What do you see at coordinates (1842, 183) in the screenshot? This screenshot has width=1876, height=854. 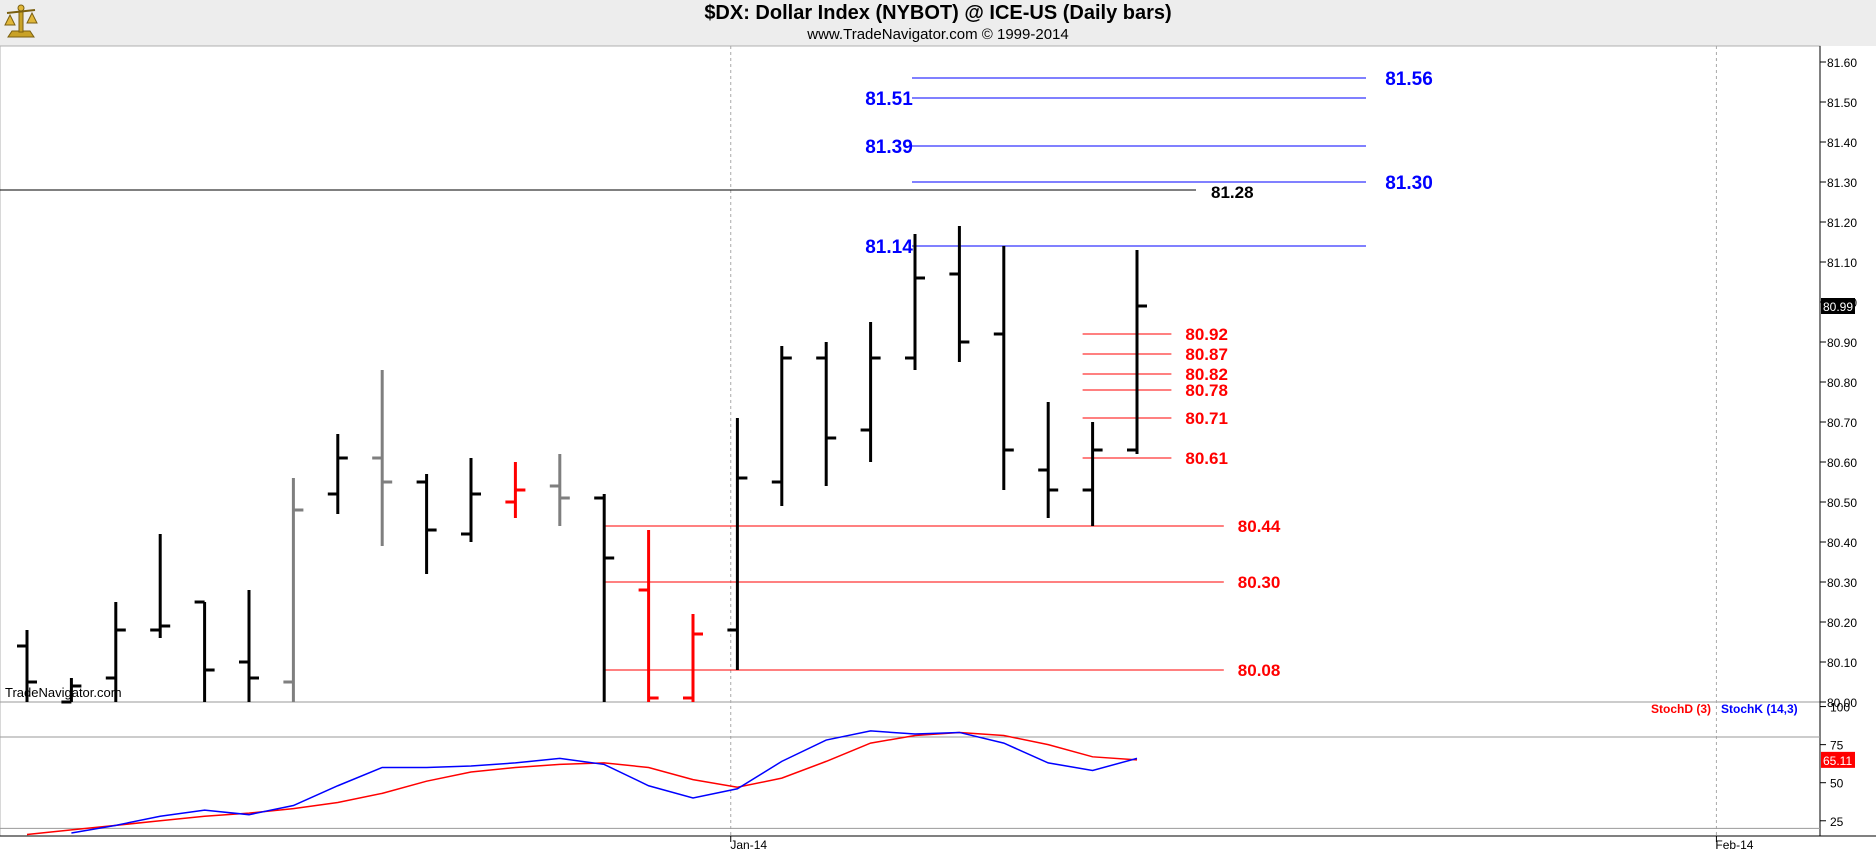 I see `price-axis-tick-label: 81.30` at bounding box center [1842, 183].